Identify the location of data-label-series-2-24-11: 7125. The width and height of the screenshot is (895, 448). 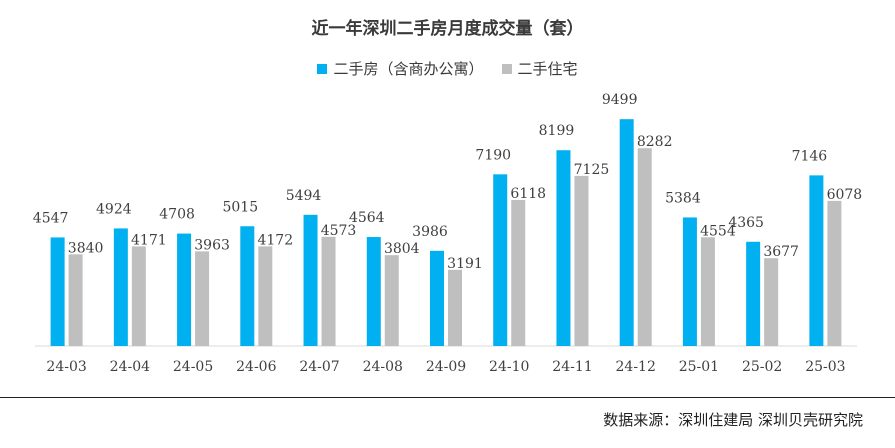
(592, 170).